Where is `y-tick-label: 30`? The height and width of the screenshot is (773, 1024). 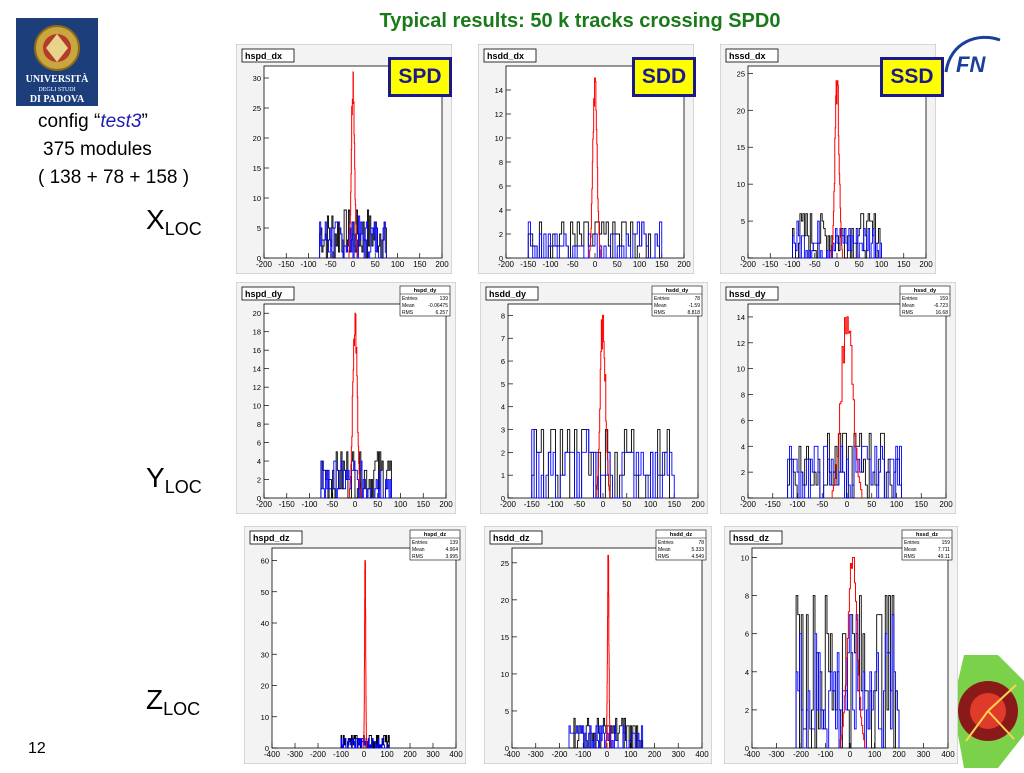
y-tick-label: 30 is located at coordinates (265, 654).